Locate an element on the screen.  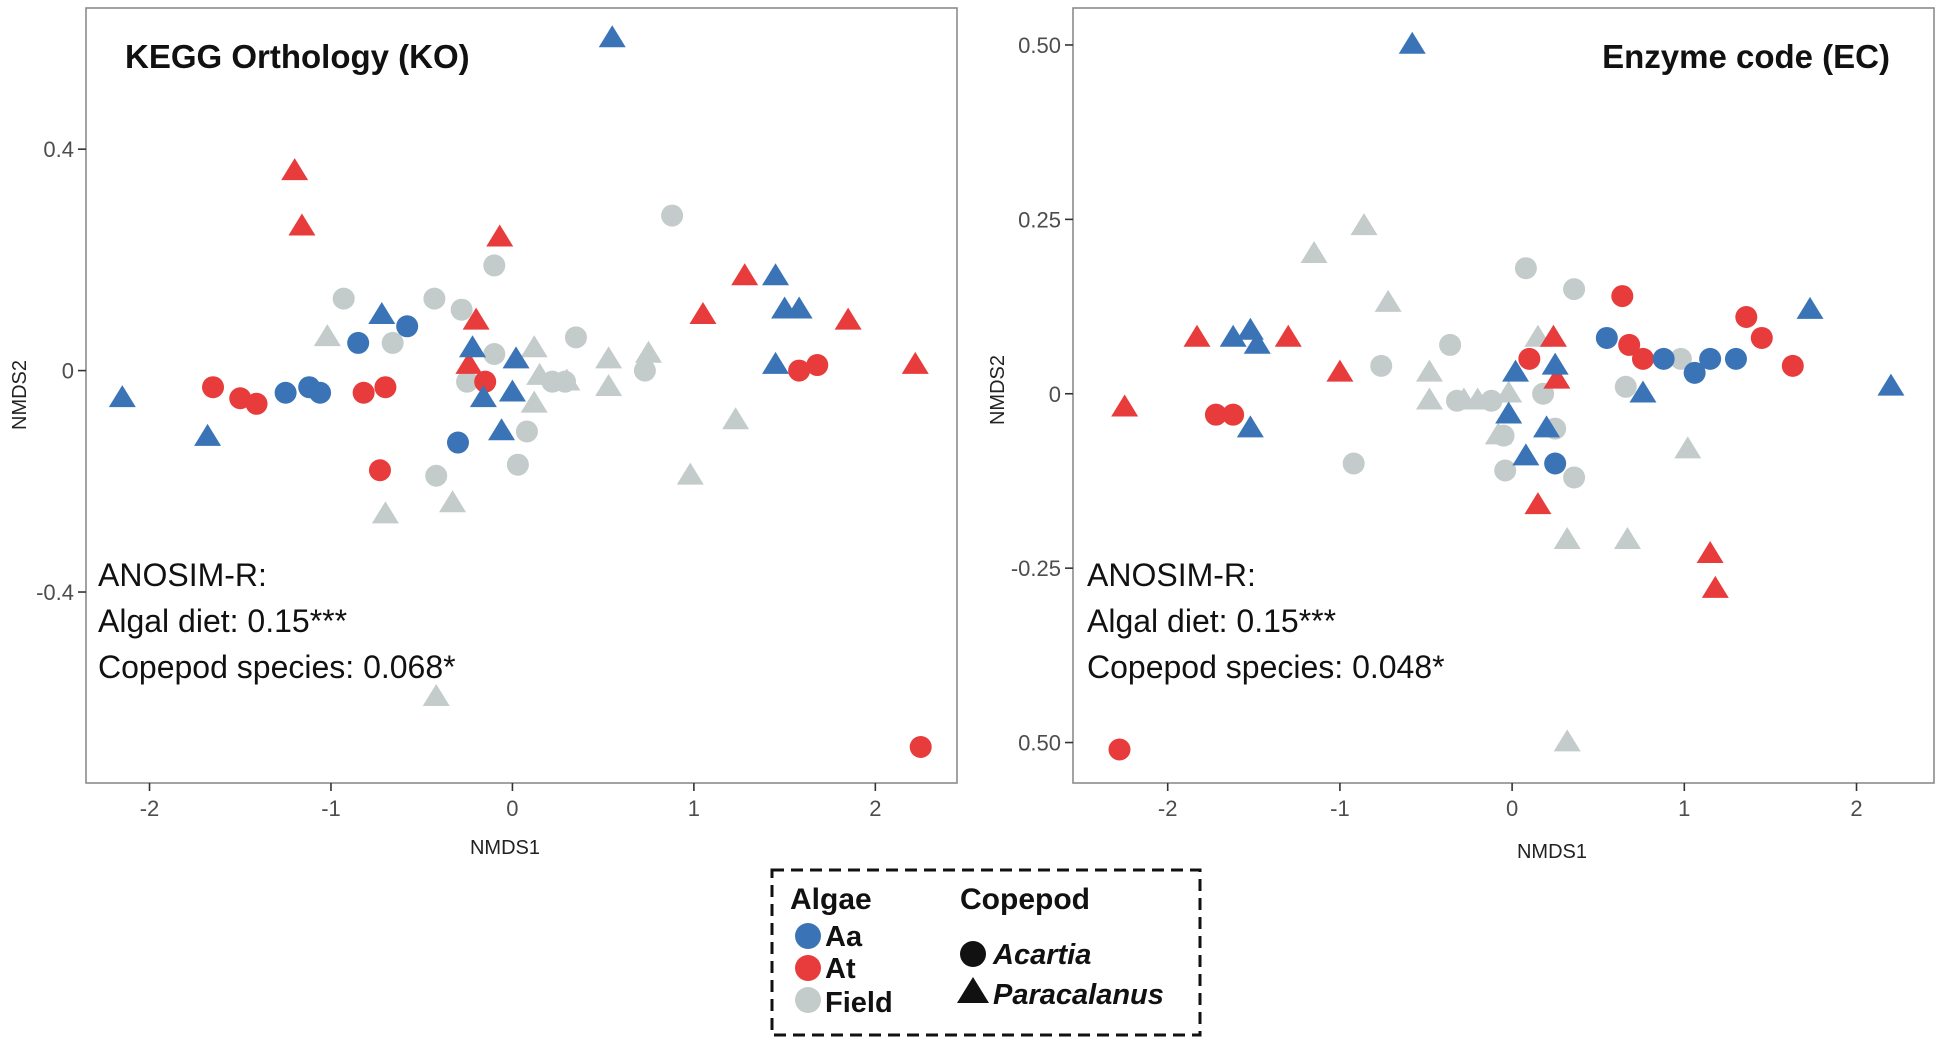
ec-y-tick-label: 0.25 is located at coordinates (1039, 219).